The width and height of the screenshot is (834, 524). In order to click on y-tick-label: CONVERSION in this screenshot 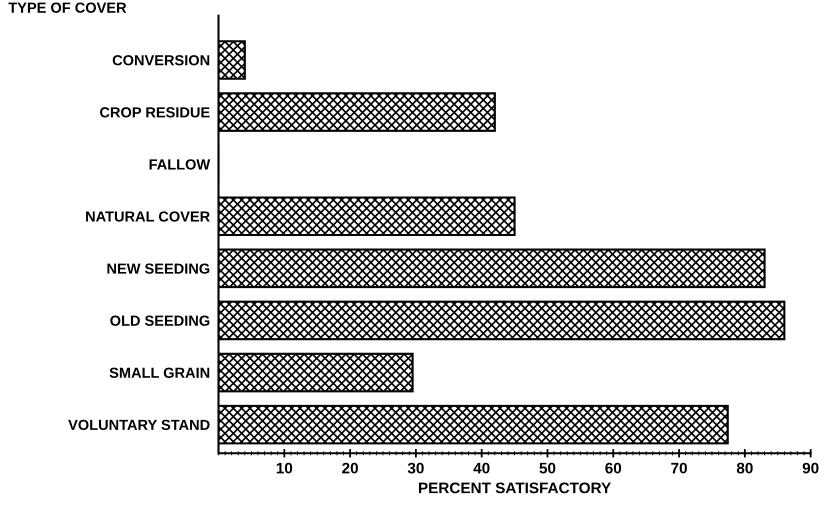, I will do `click(161, 60)`.